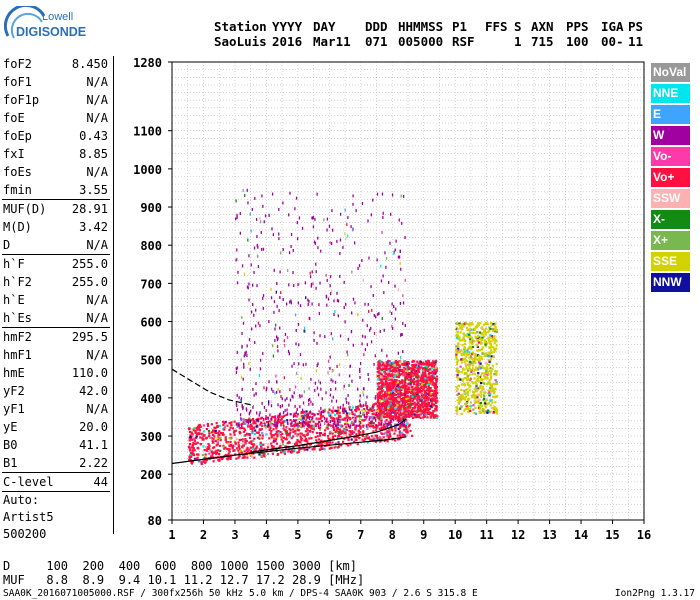 This screenshot has width=700, height=600. What do you see at coordinates (21, 100) in the screenshot?
I see `param-name: foF1p` at bounding box center [21, 100].